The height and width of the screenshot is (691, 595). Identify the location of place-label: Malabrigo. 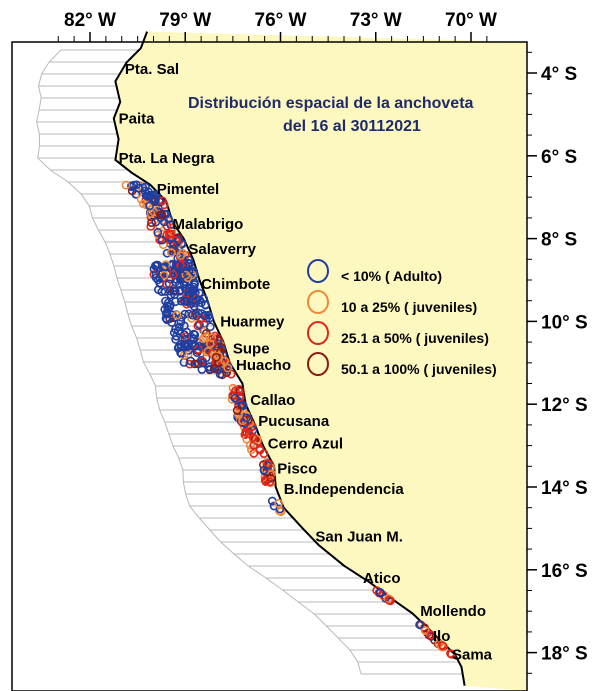
(208, 224).